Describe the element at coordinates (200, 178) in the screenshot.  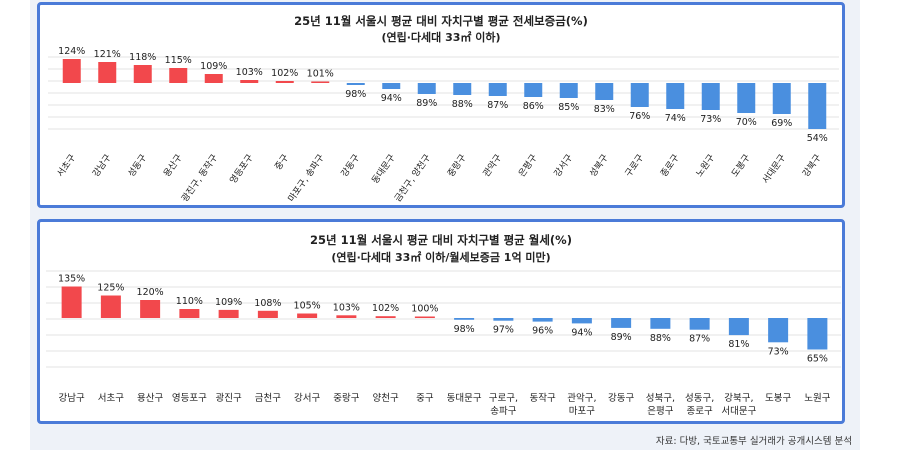
I see `category-label: 광진구, 동작구` at that location.